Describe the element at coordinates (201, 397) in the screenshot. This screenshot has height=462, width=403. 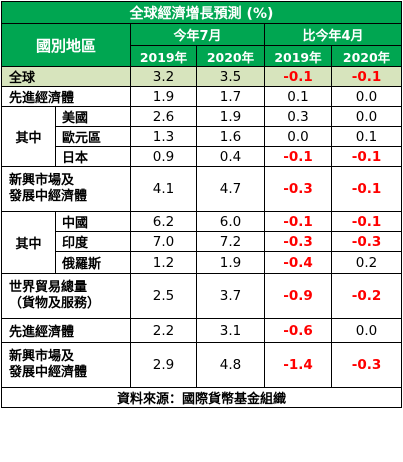
I see `source-footnote: 資料來源：國際貨幣基金組織` at that location.